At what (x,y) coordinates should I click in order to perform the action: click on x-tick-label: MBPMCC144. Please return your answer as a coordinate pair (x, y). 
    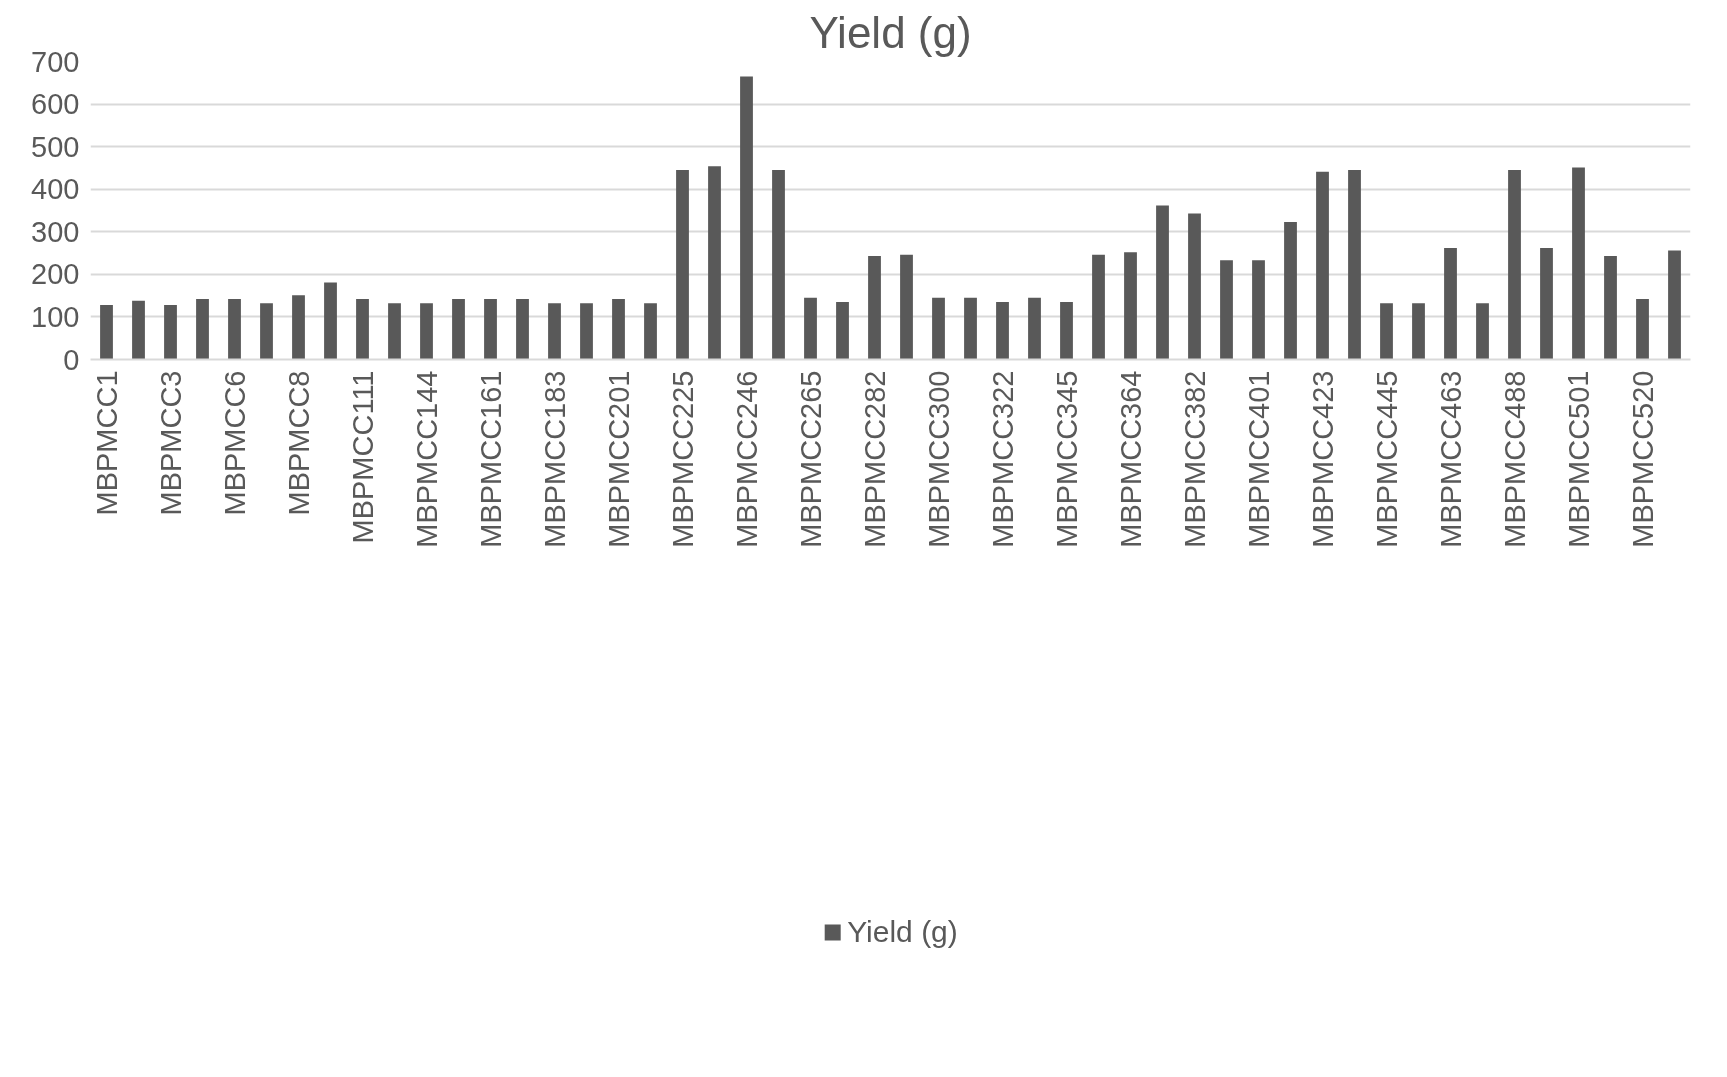
    Looking at the image, I should click on (426, 459).